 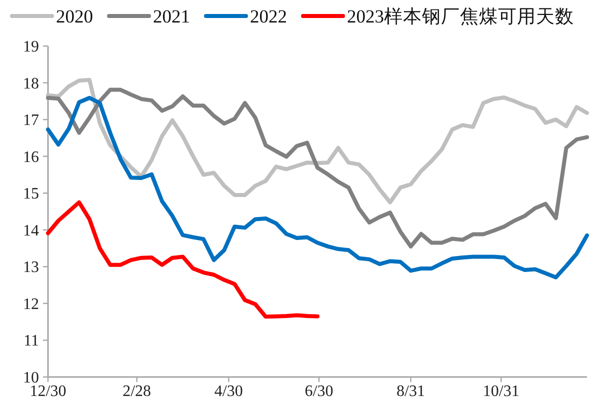 I want to click on x-tick-label: 6/30, so click(x=319, y=391).